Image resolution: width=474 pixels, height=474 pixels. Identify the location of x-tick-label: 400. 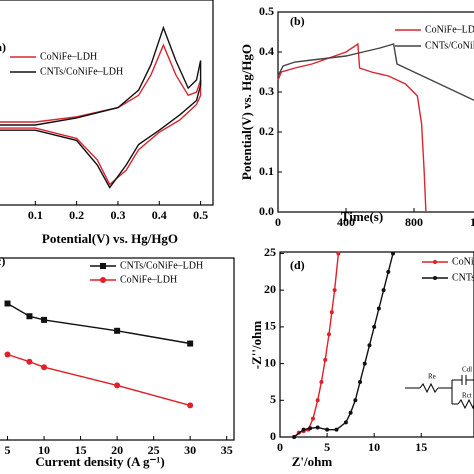
(346, 222).